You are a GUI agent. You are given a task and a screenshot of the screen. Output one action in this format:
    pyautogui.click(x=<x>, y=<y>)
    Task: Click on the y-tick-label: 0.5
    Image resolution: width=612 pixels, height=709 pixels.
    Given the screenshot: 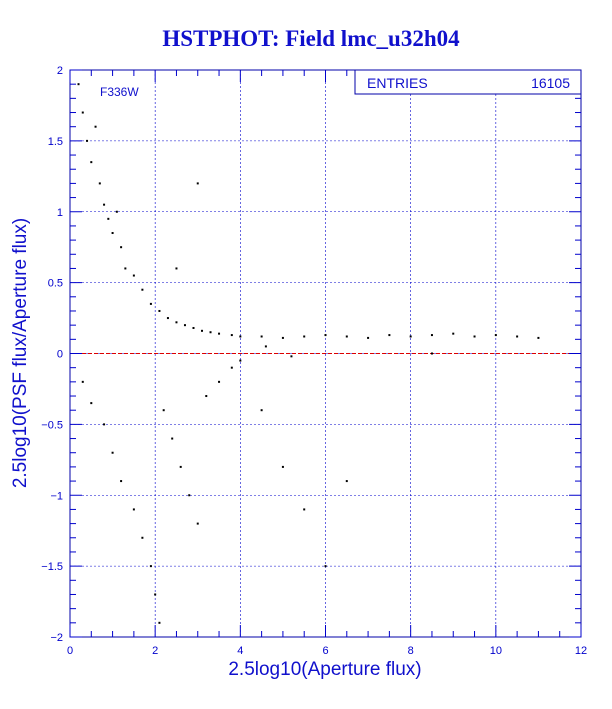 What is the action you would take?
    pyautogui.click(x=55, y=284)
    